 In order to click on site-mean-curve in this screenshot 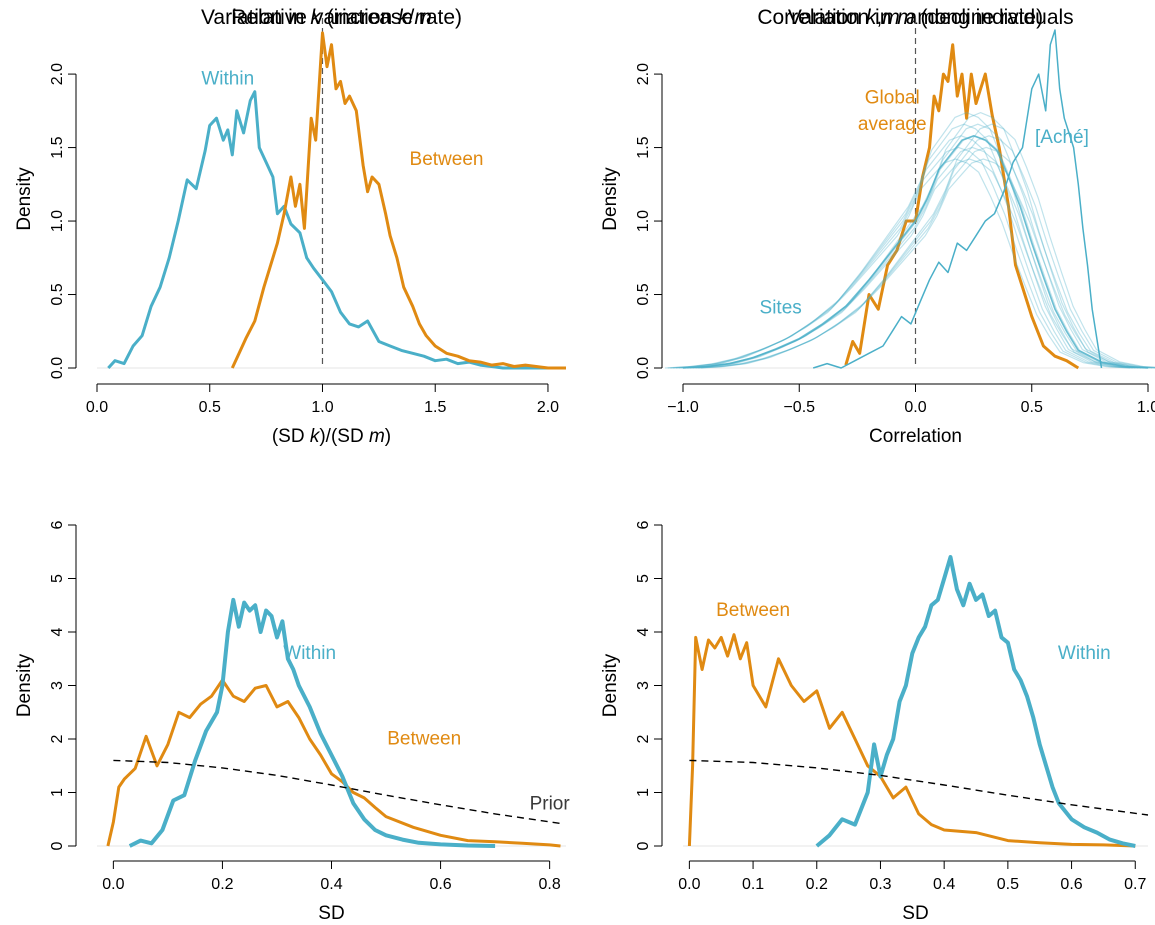, I will do `click(915, 251)`.